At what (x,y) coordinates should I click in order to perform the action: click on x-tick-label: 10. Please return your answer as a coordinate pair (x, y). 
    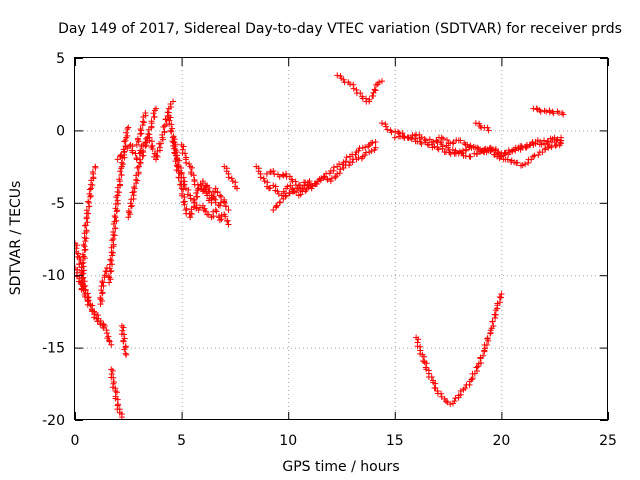
    Looking at the image, I should click on (288, 441).